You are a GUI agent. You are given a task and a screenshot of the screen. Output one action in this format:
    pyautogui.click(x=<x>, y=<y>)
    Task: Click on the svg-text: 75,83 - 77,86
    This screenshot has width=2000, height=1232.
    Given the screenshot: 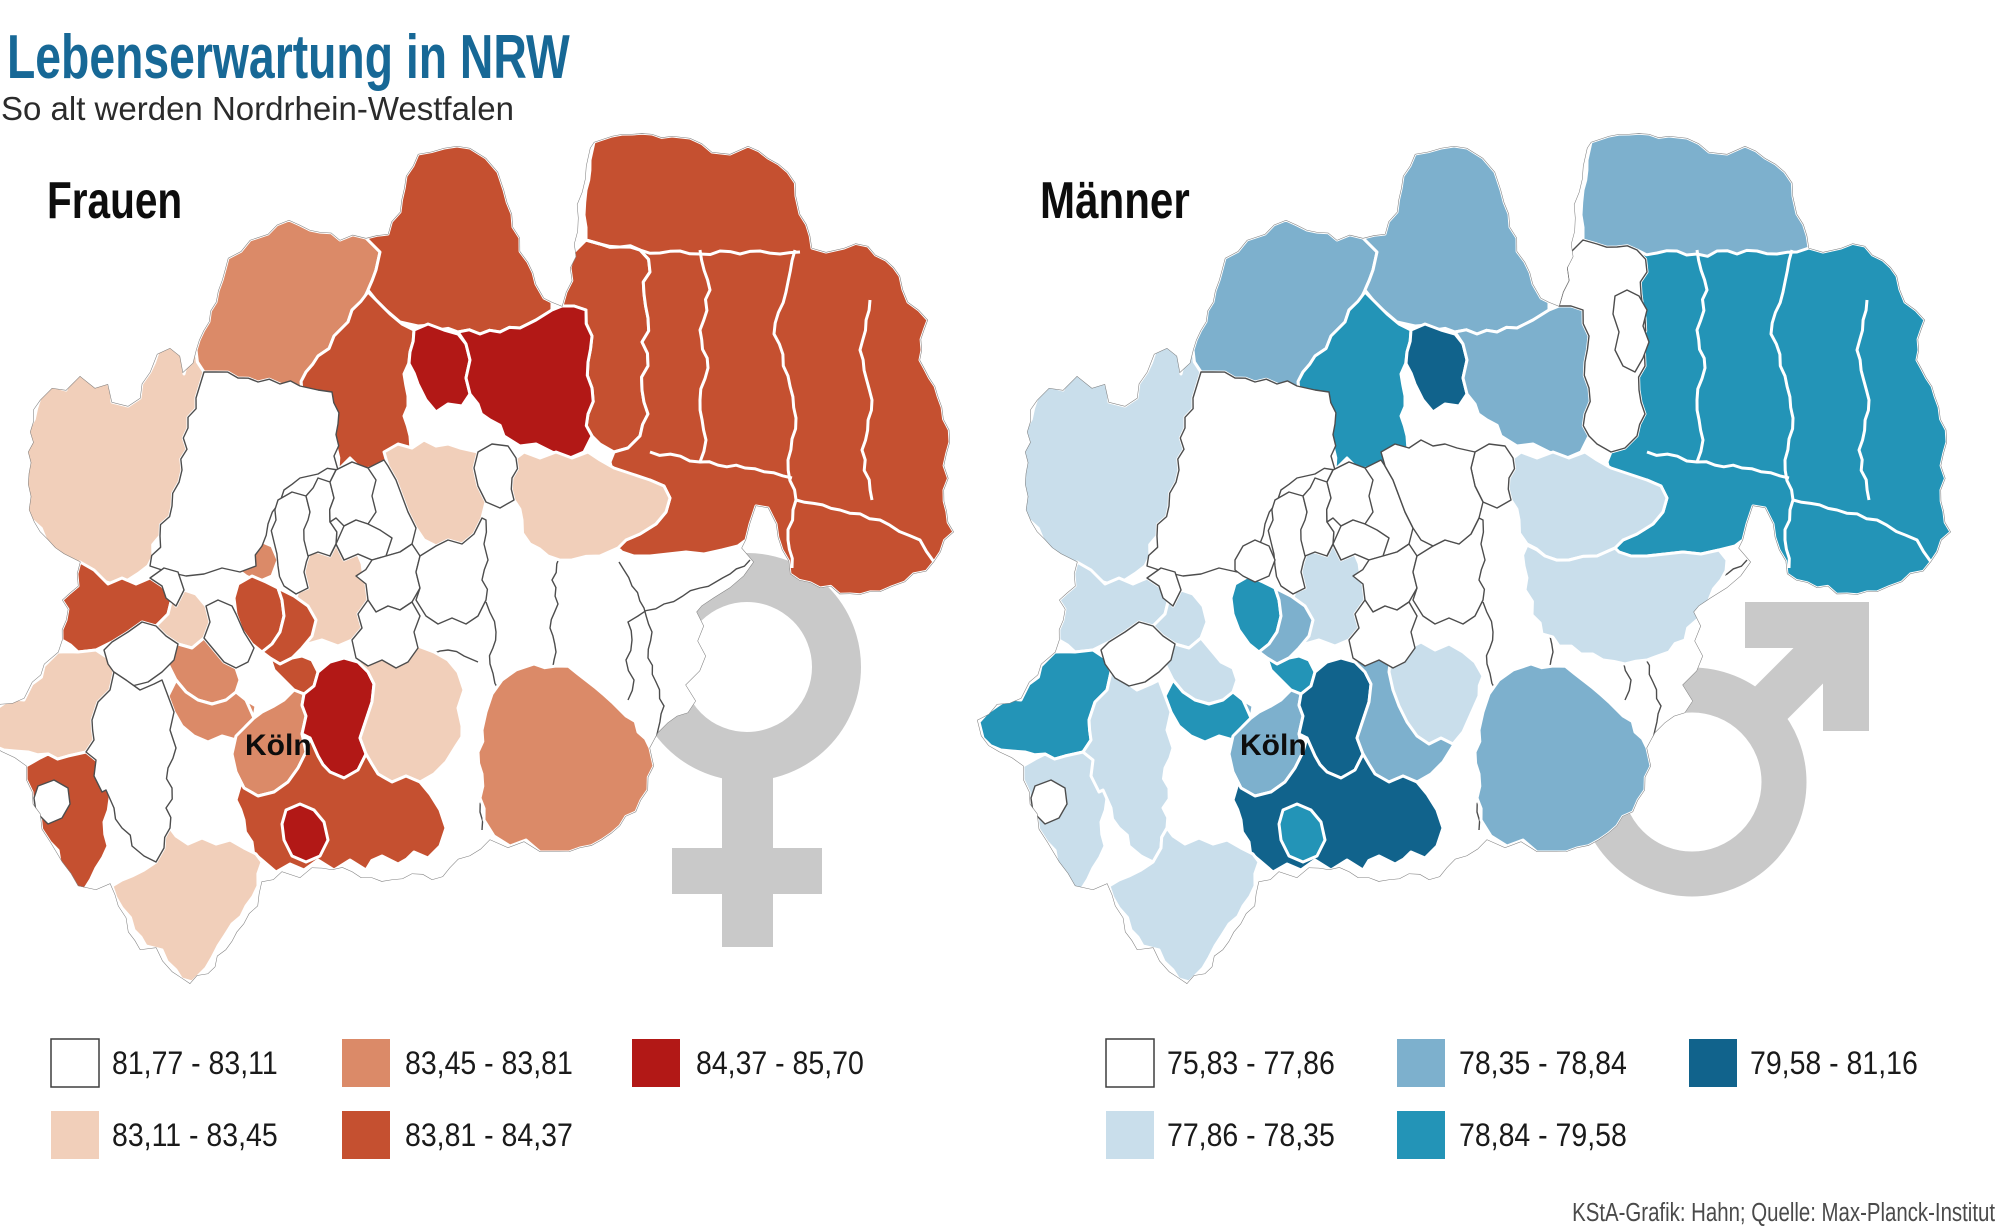 What is the action you would take?
    pyautogui.click(x=1251, y=1064)
    